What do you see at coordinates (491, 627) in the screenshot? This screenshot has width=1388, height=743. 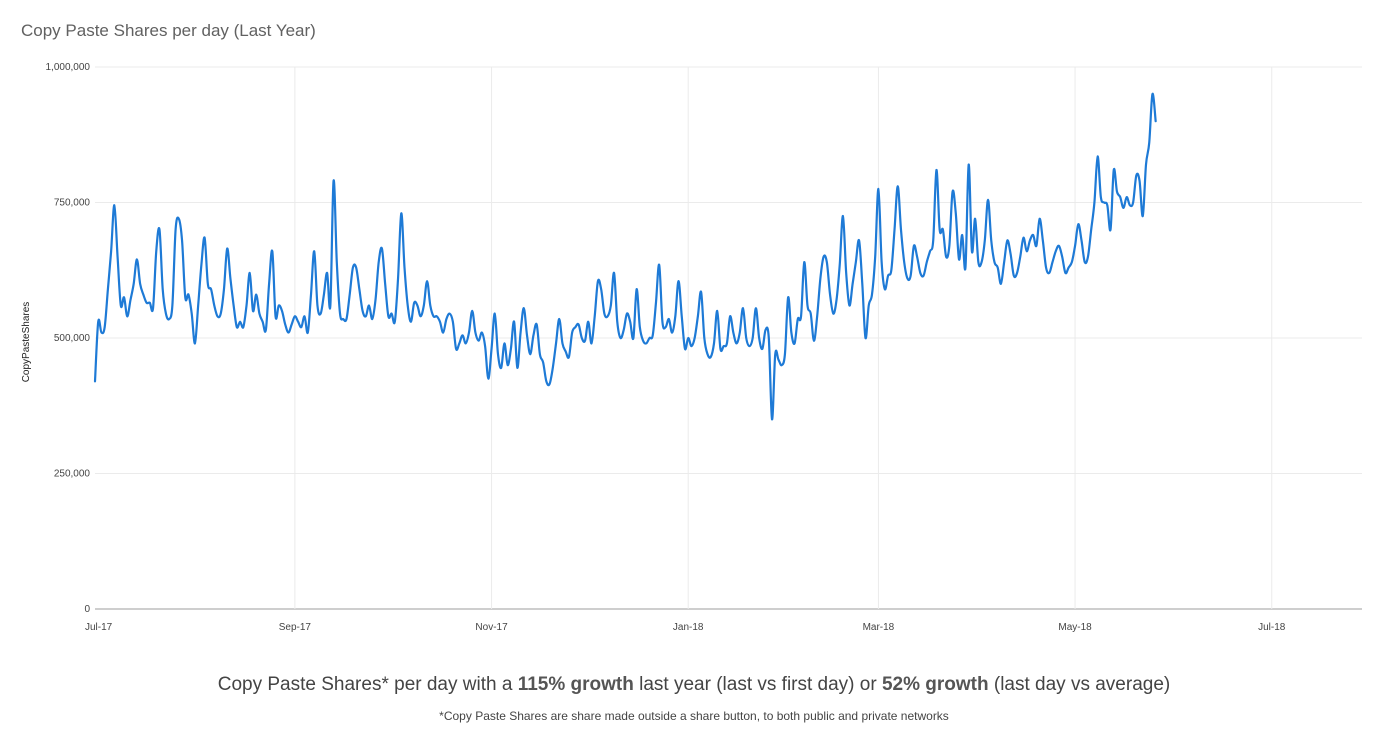 I see `x-tick-label: Nov-17` at bounding box center [491, 627].